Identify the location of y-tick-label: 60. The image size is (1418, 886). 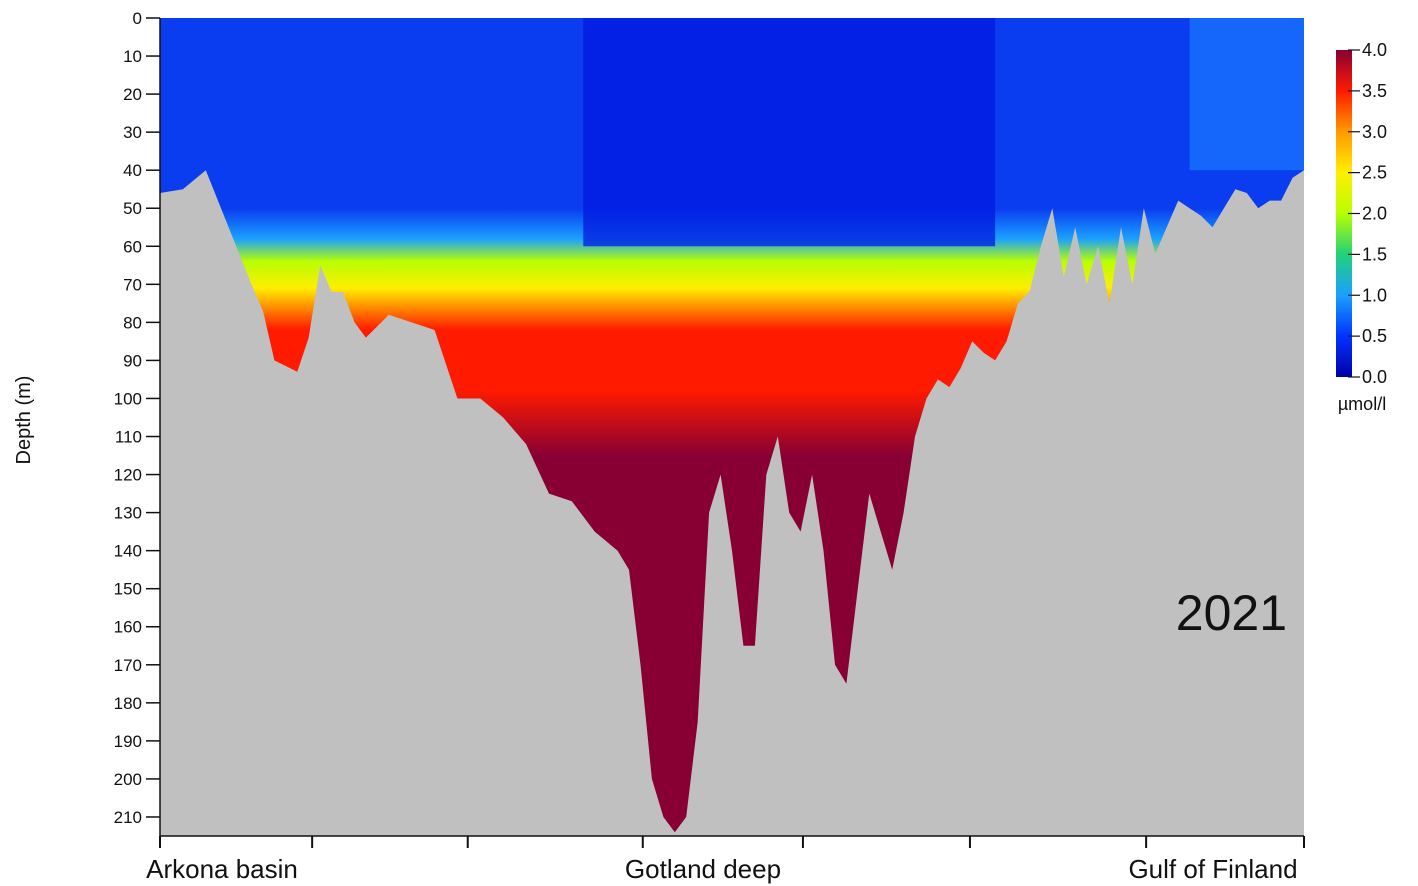
(132, 246).